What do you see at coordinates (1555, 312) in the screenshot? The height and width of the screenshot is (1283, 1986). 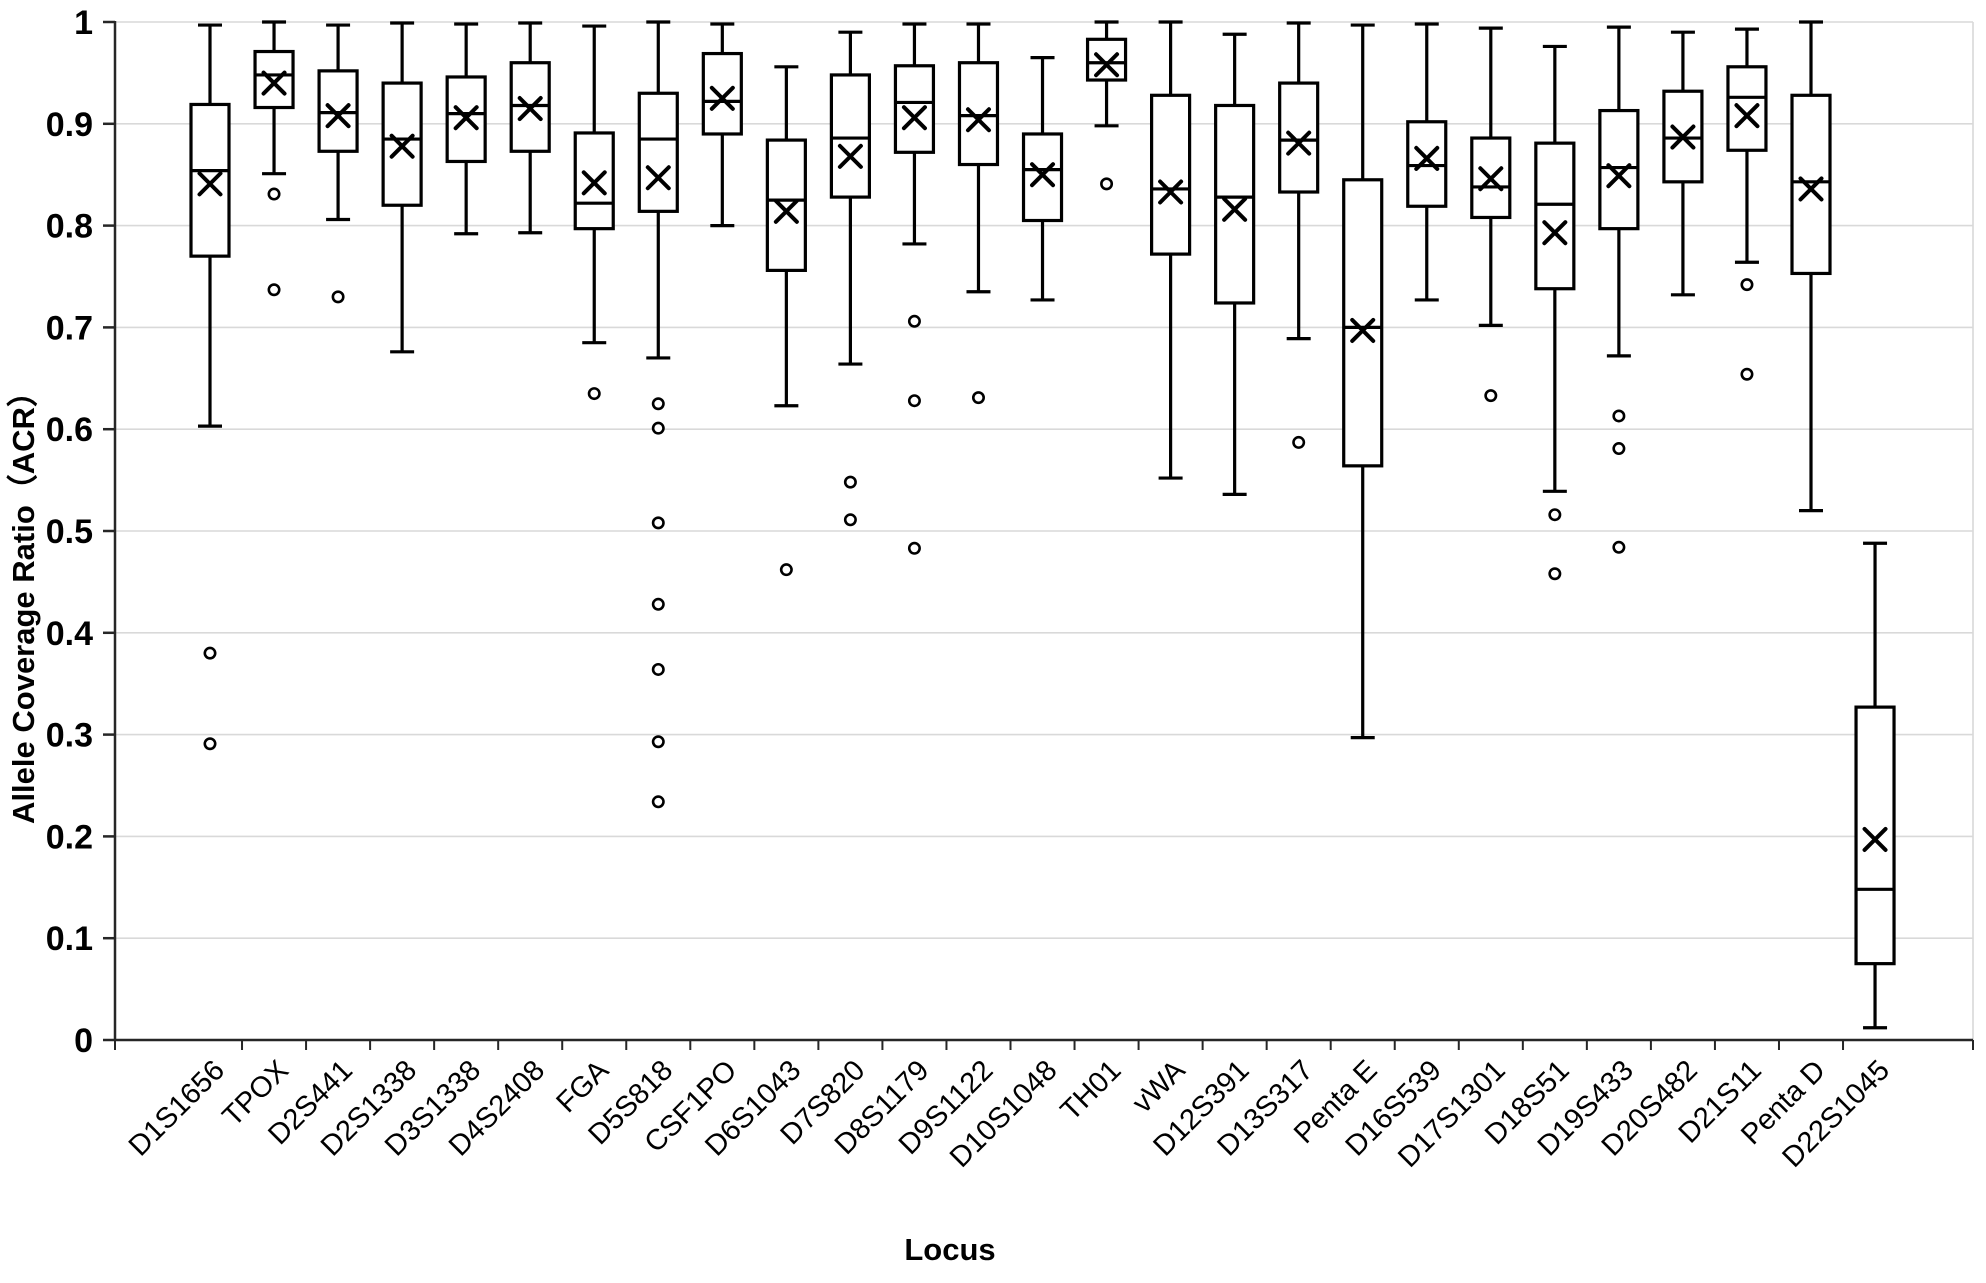 I see `box-plot-d18s51` at bounding box center [1555, 312].